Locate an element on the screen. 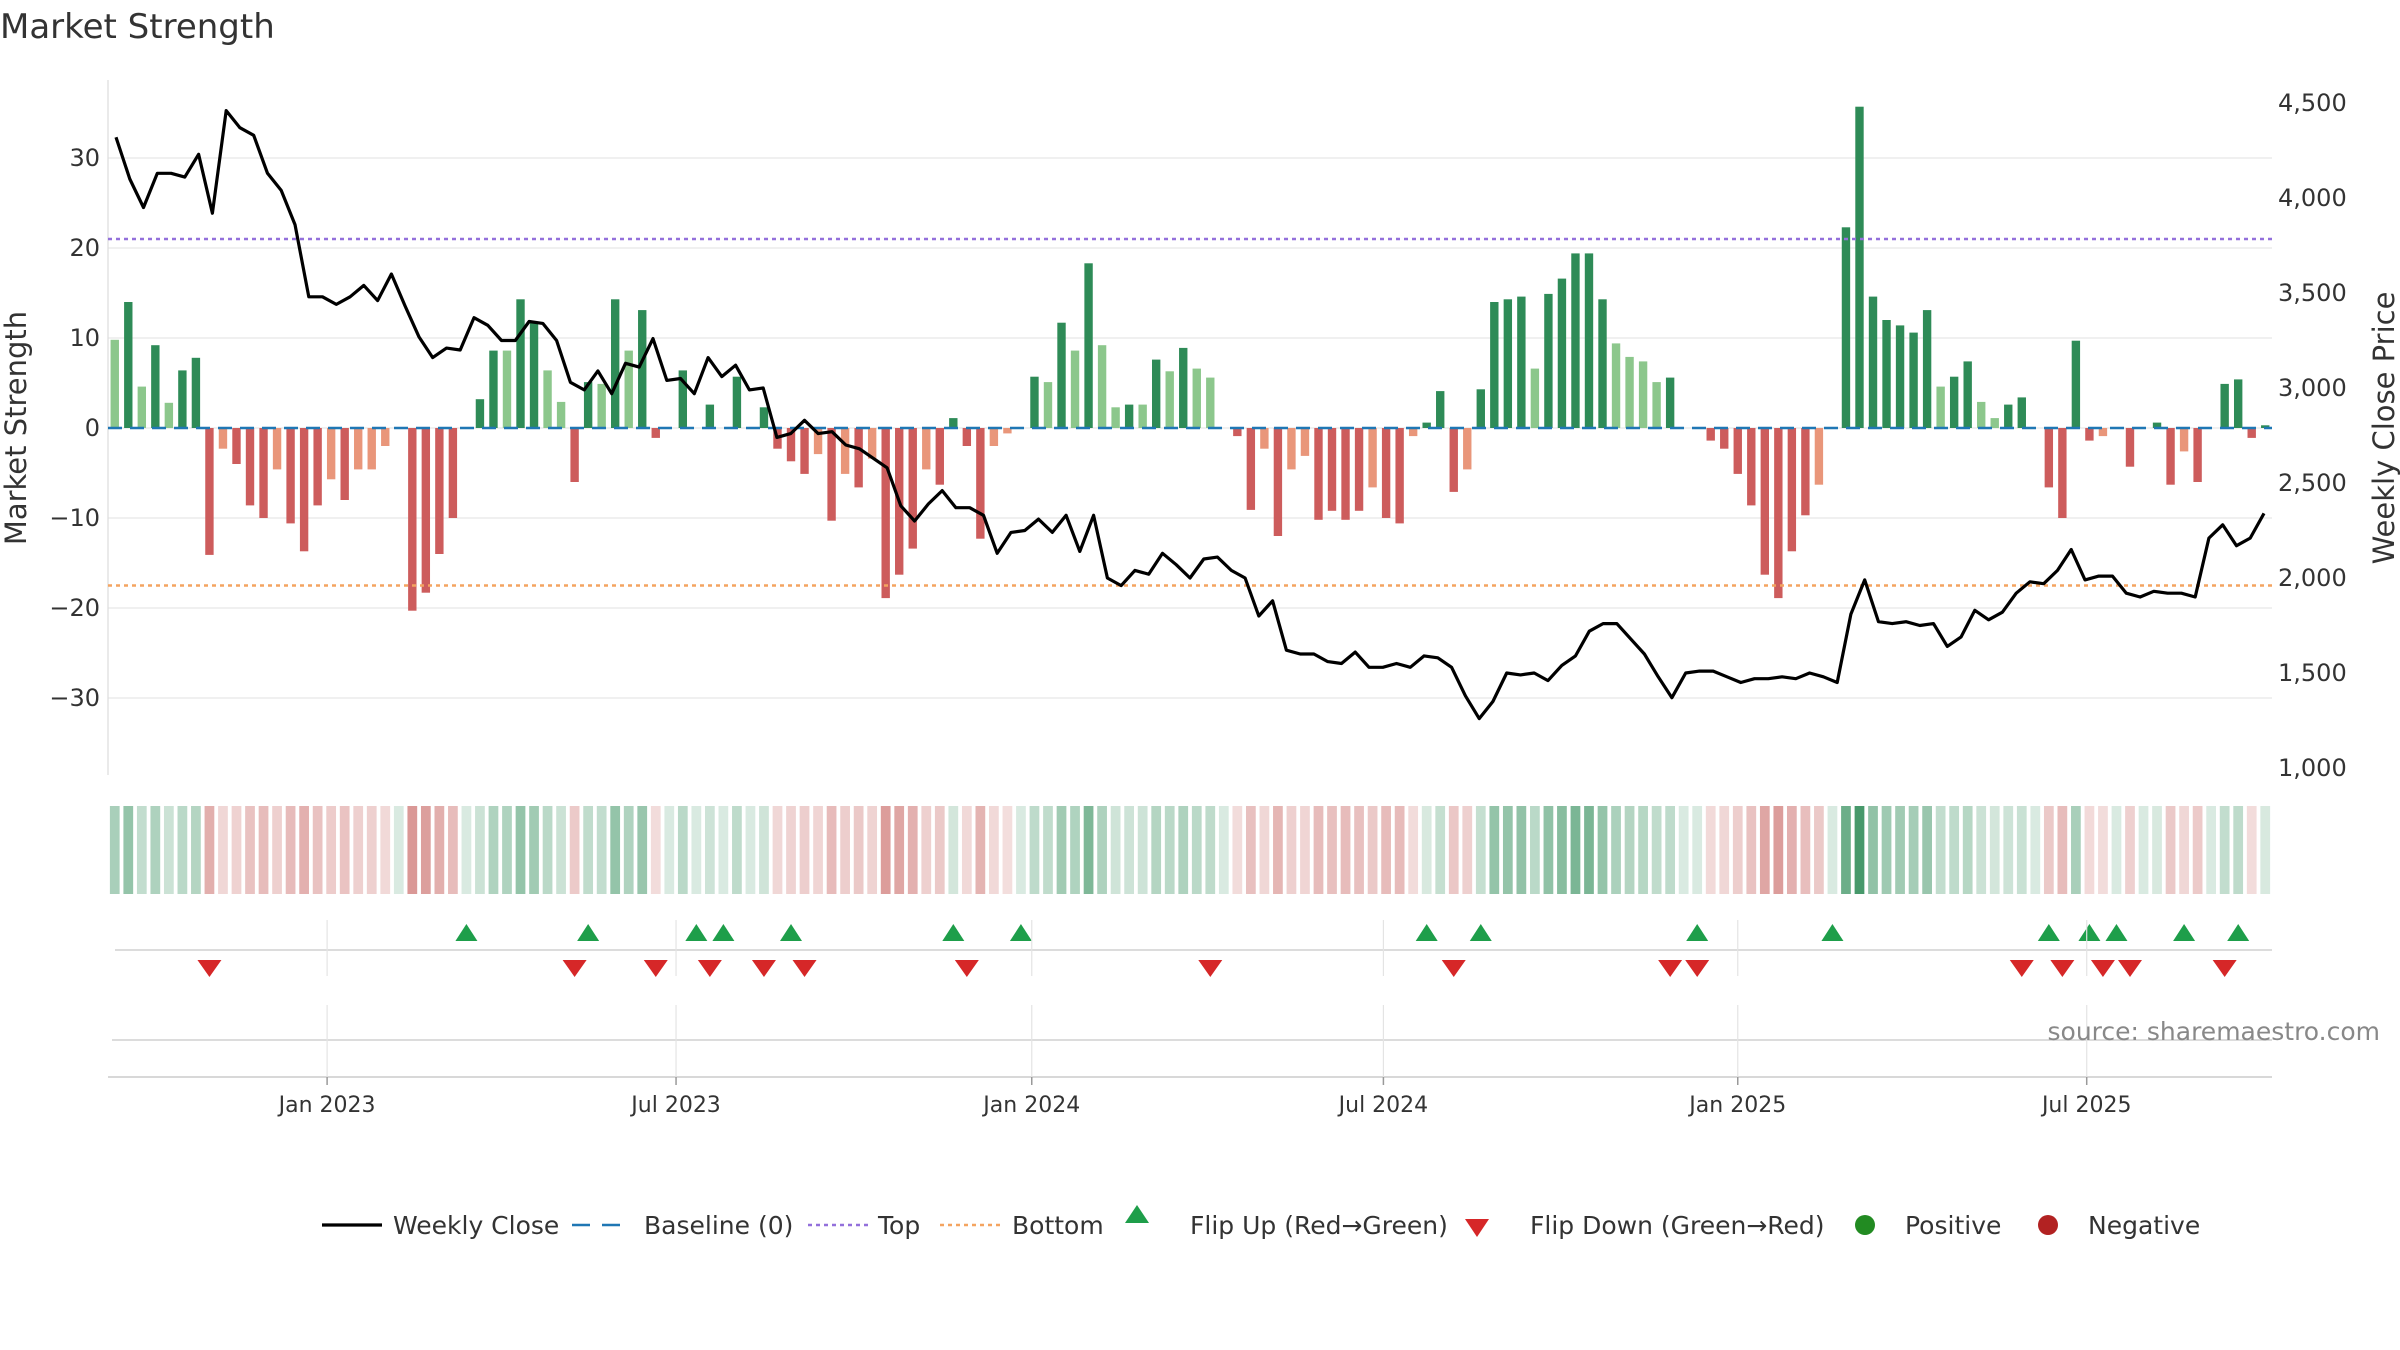  y2-tick-label: 2,500 is located at coordinates (2312, 483).